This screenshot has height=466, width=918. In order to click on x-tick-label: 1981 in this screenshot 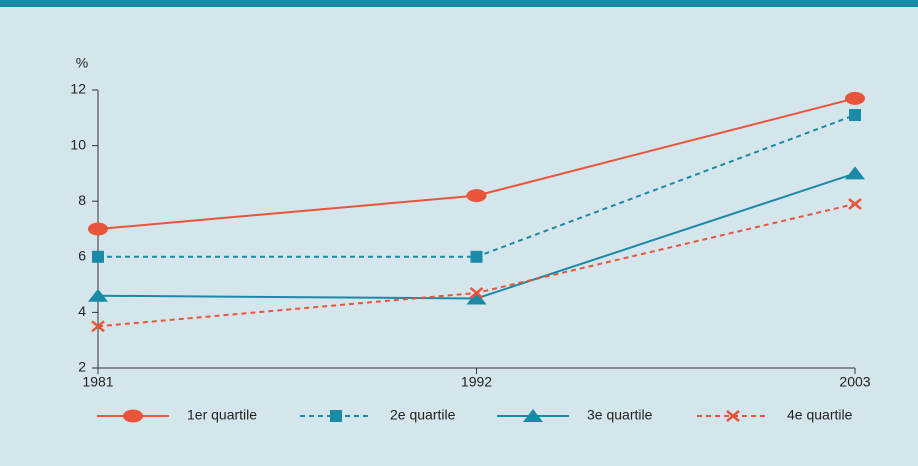, I will do `click(97, 382)`.